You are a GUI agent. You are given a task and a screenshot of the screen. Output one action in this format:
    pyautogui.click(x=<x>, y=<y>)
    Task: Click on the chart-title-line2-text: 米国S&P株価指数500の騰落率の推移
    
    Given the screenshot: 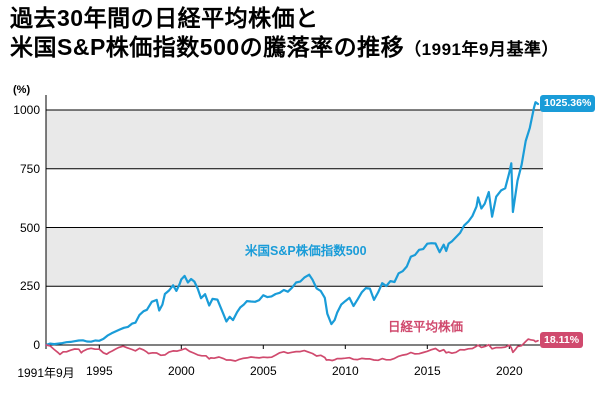 What is the action you would take?
    pyautogui.click(x=207, y=47)
    